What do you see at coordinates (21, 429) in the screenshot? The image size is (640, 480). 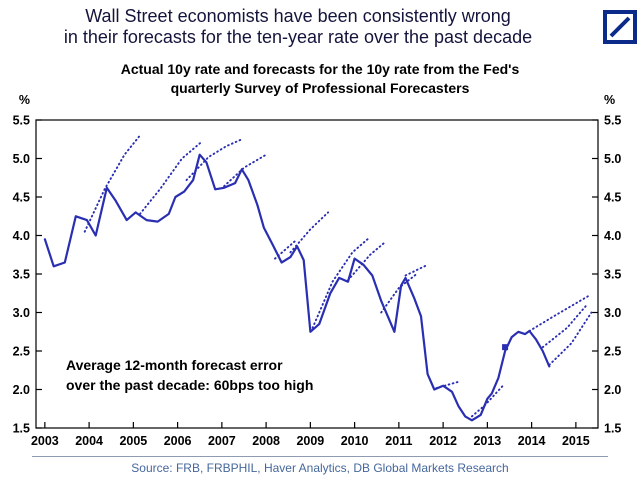 I see `y-tick-label-left: 1.5` at bounding box center [21, 429].